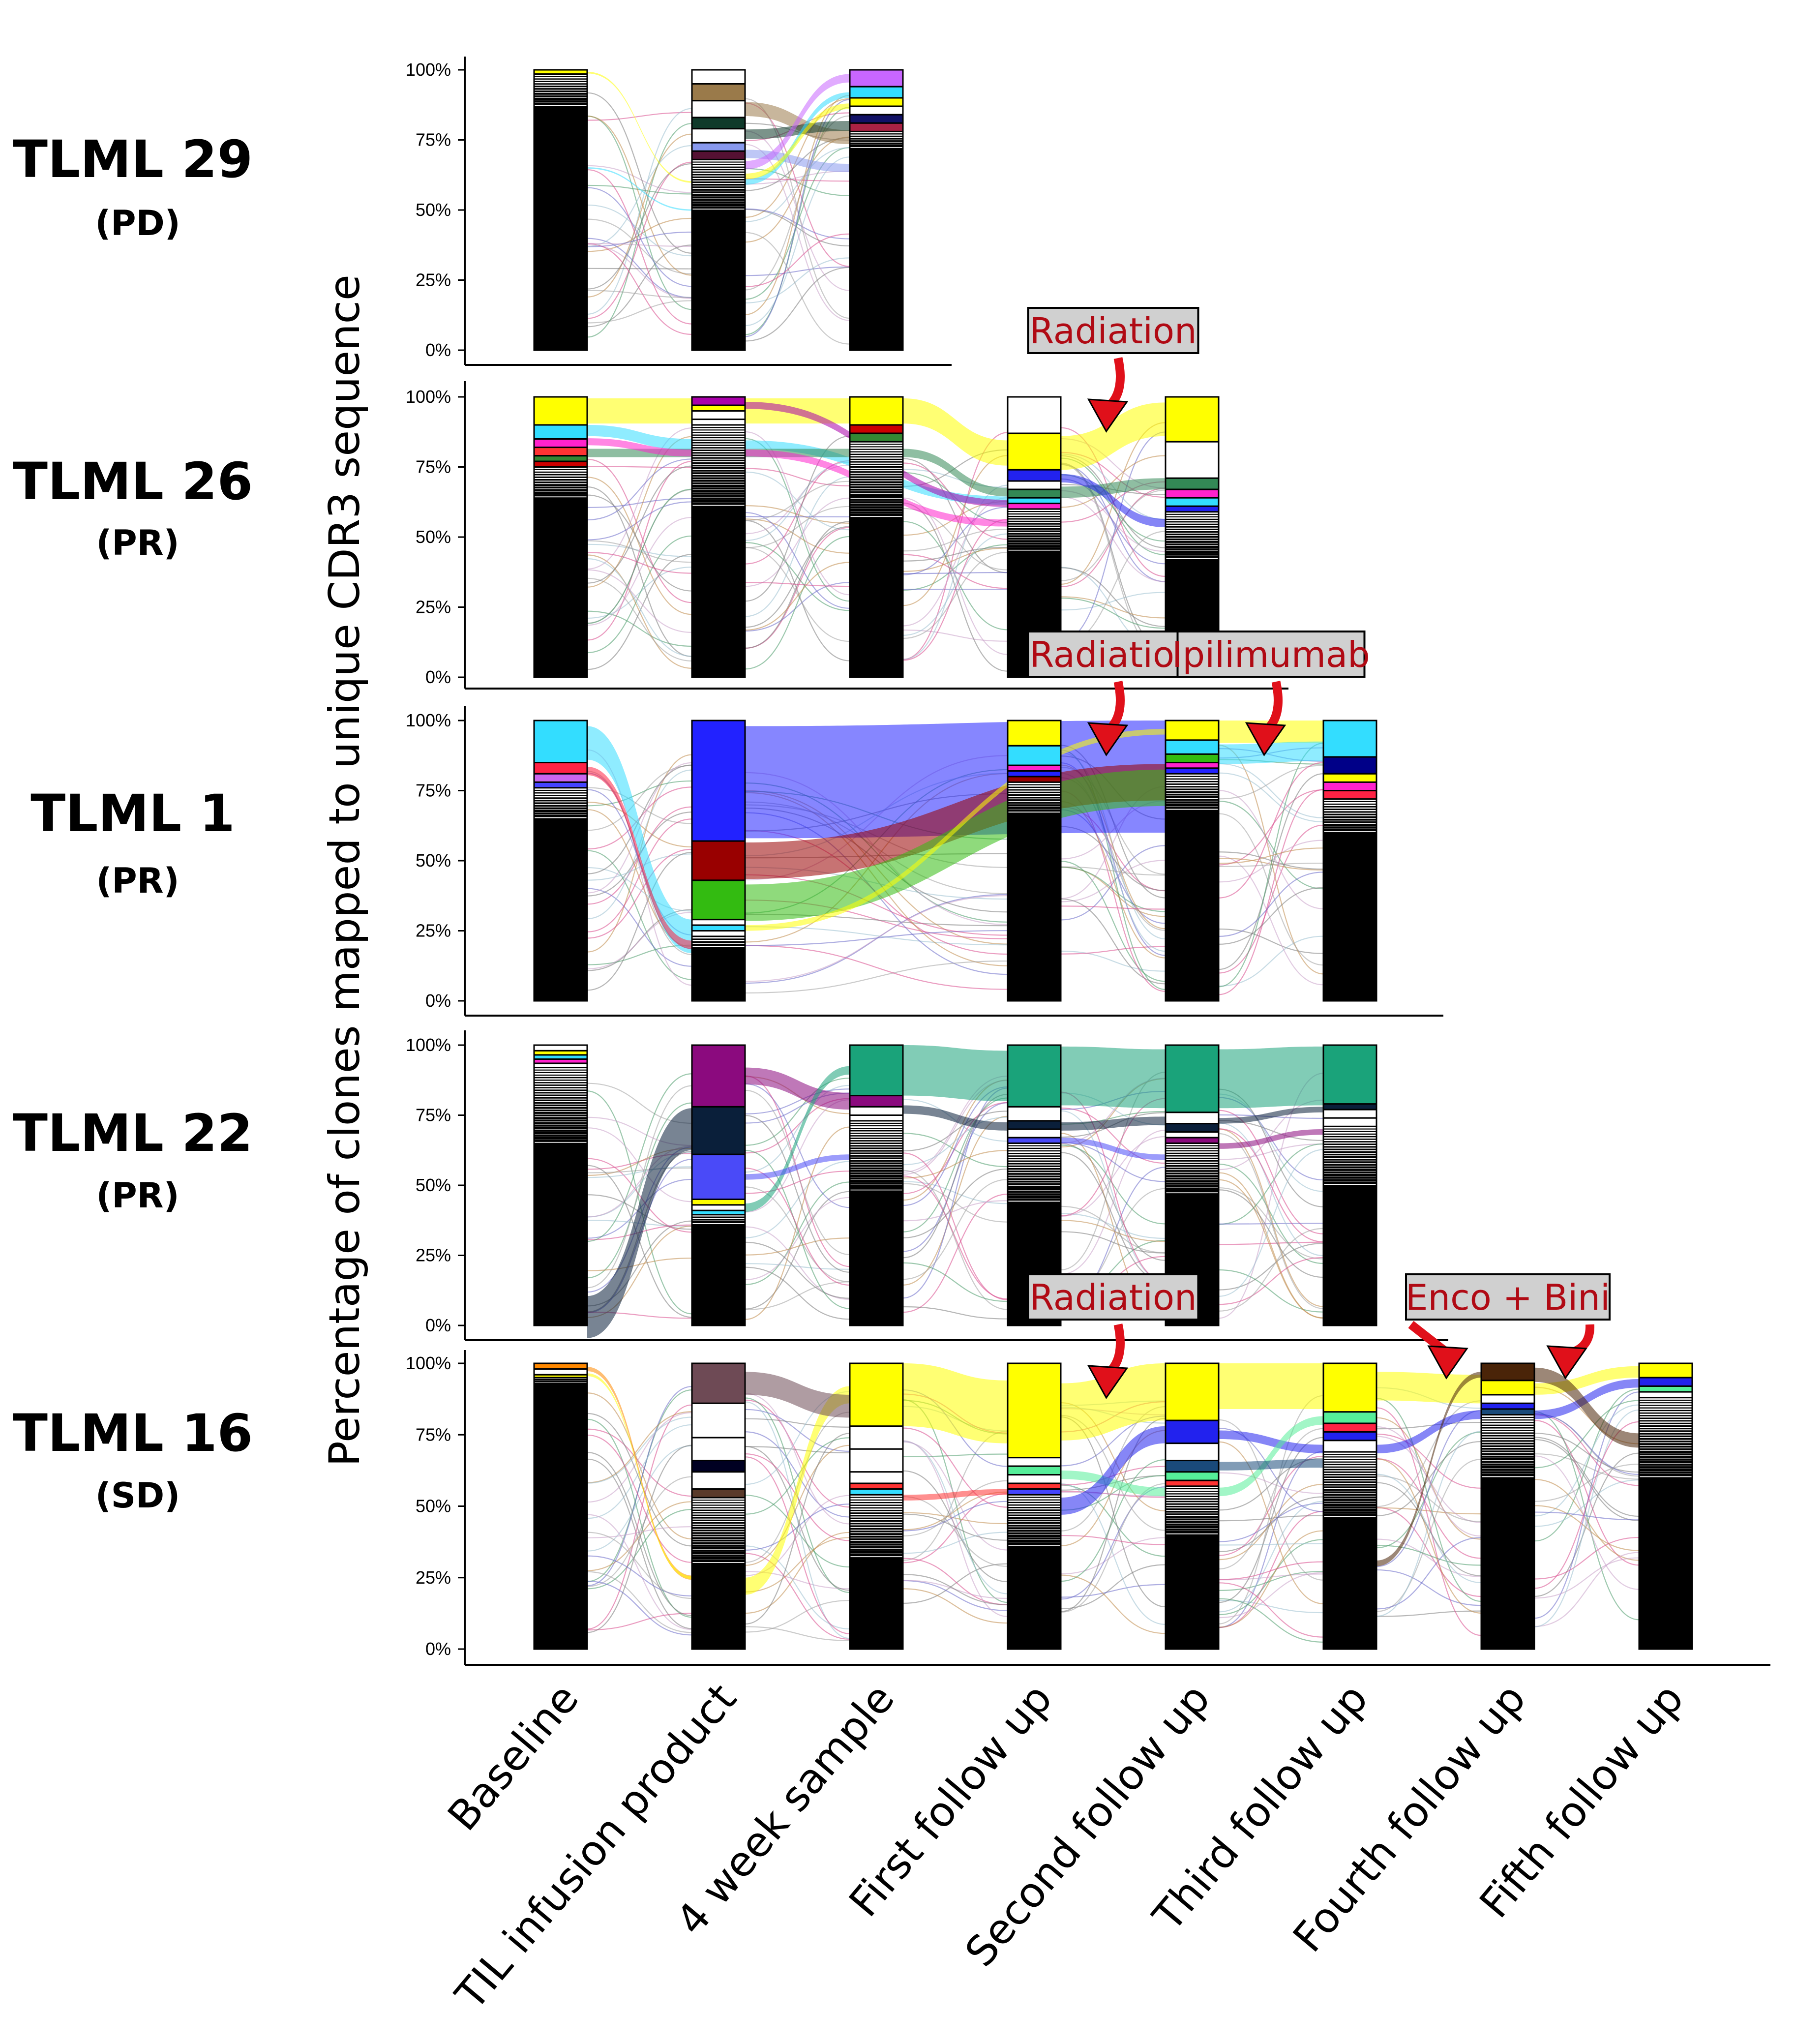 The width and height of the screenshot is (1795, 2044). I want to click on annotation-box, so click(1113, 330).